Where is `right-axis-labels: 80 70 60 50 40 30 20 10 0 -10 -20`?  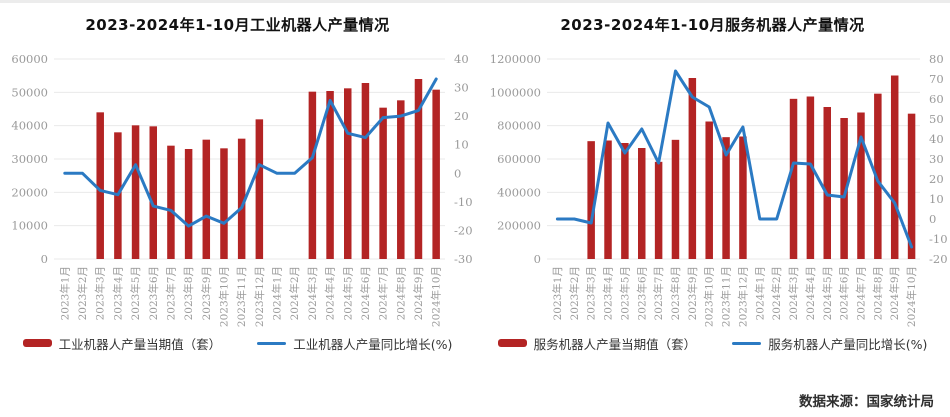 right-axis-labels: 80 70 60 50 40 30 20 10 0 -10 -20 is located at coordinates (938, 159).